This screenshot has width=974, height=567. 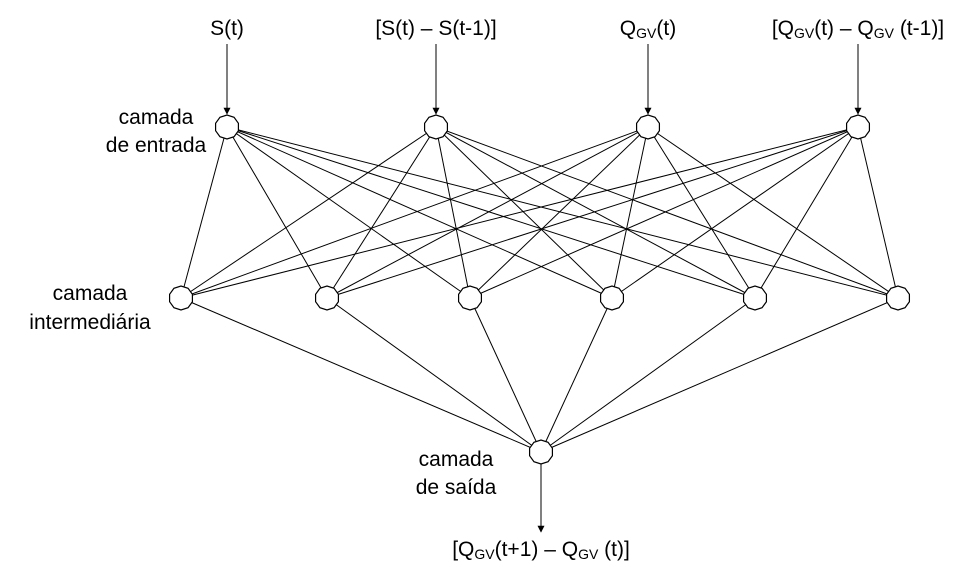 What do you see at coordinates (878, 212) in the screenshot?
I see `edge-input4-hidden6` at bounding box center [878, 212].